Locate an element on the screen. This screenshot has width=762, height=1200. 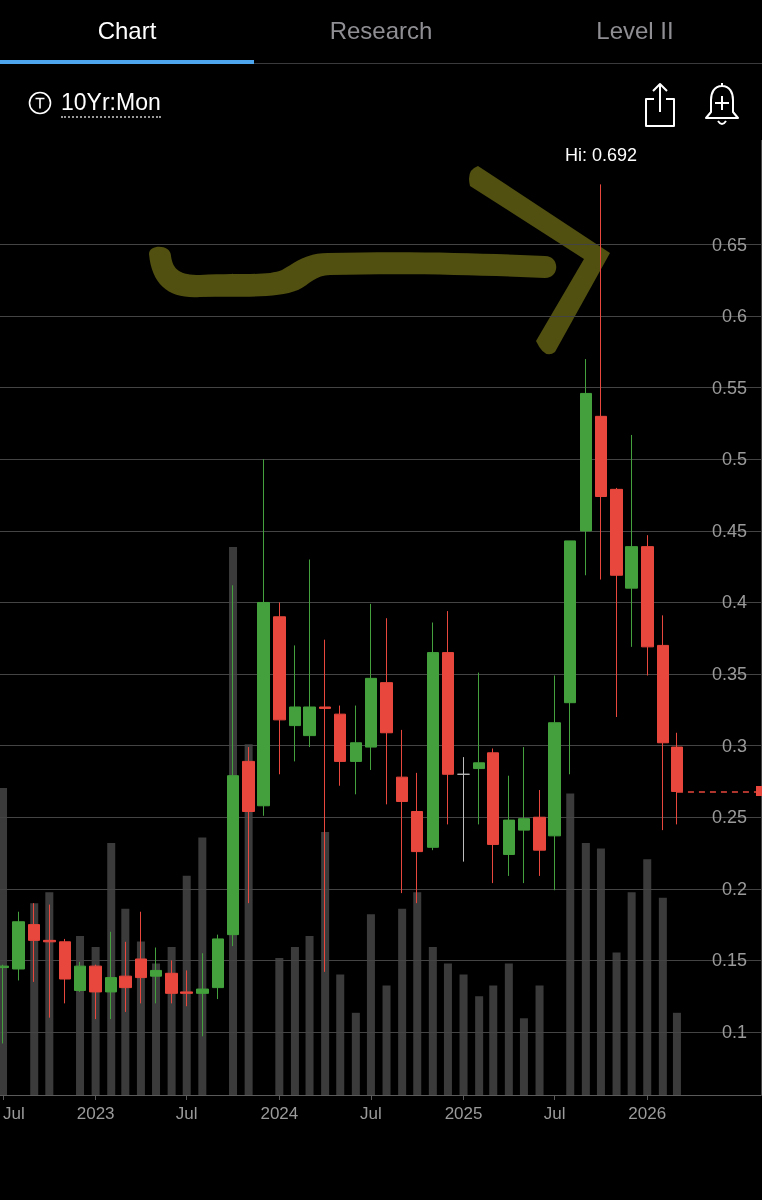
x-tick-label: 2024 is located at coordinates (279, 1113).